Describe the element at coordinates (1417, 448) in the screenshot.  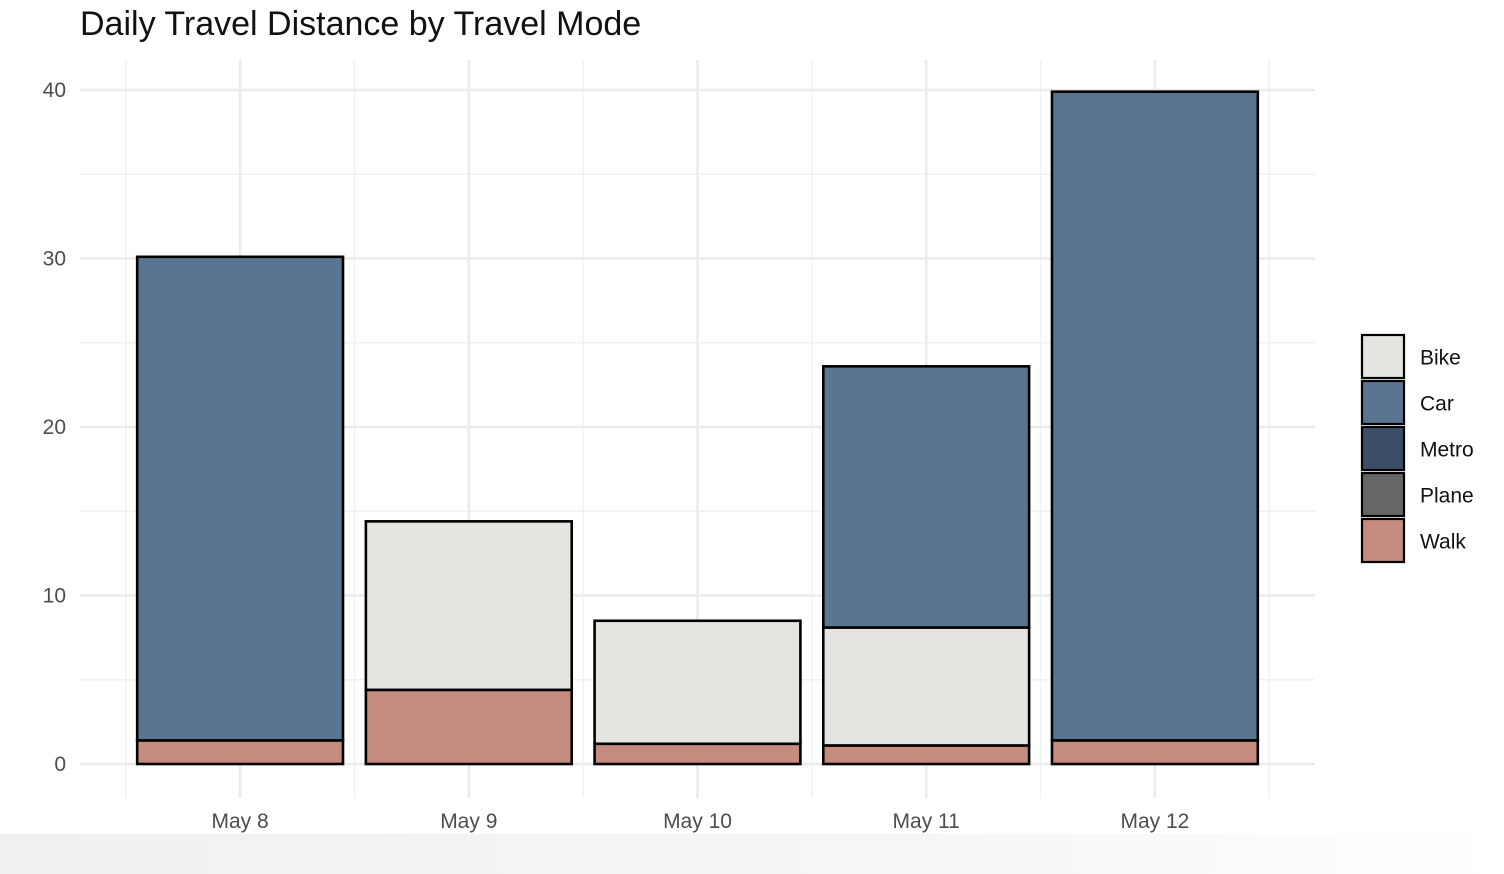
I see `legend: Bike Car Metro Plane Walk` at that location.